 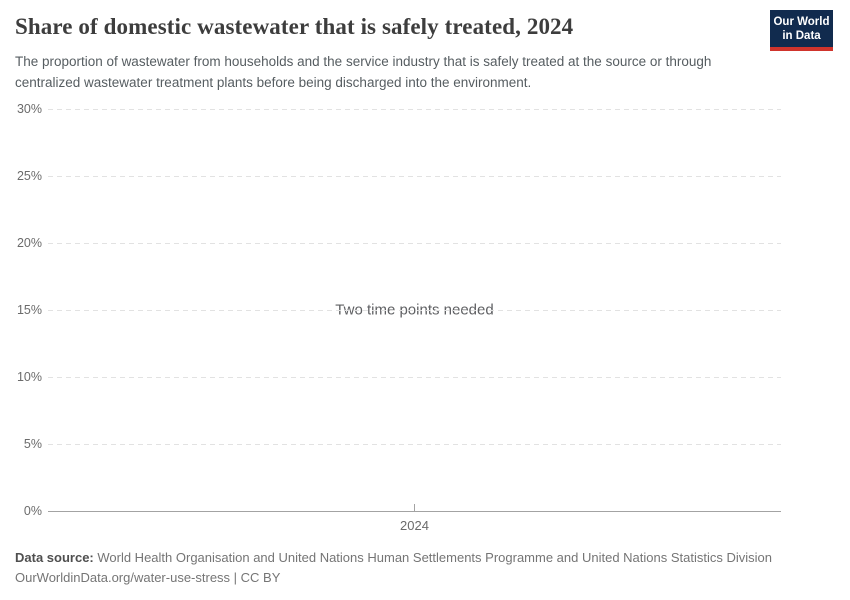 What do you see at coordinates (414, 444) in the screenshot?
I see `gridline-5%` at bounding box center [414, 444].